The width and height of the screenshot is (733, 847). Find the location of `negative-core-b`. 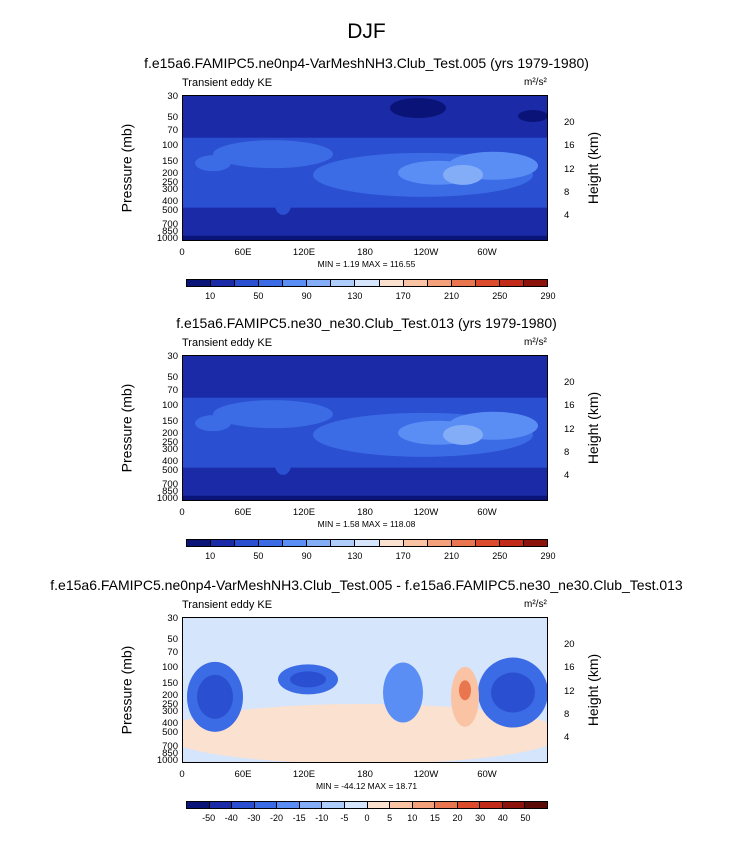

negative-core-b is located at coordinates (308, 679).